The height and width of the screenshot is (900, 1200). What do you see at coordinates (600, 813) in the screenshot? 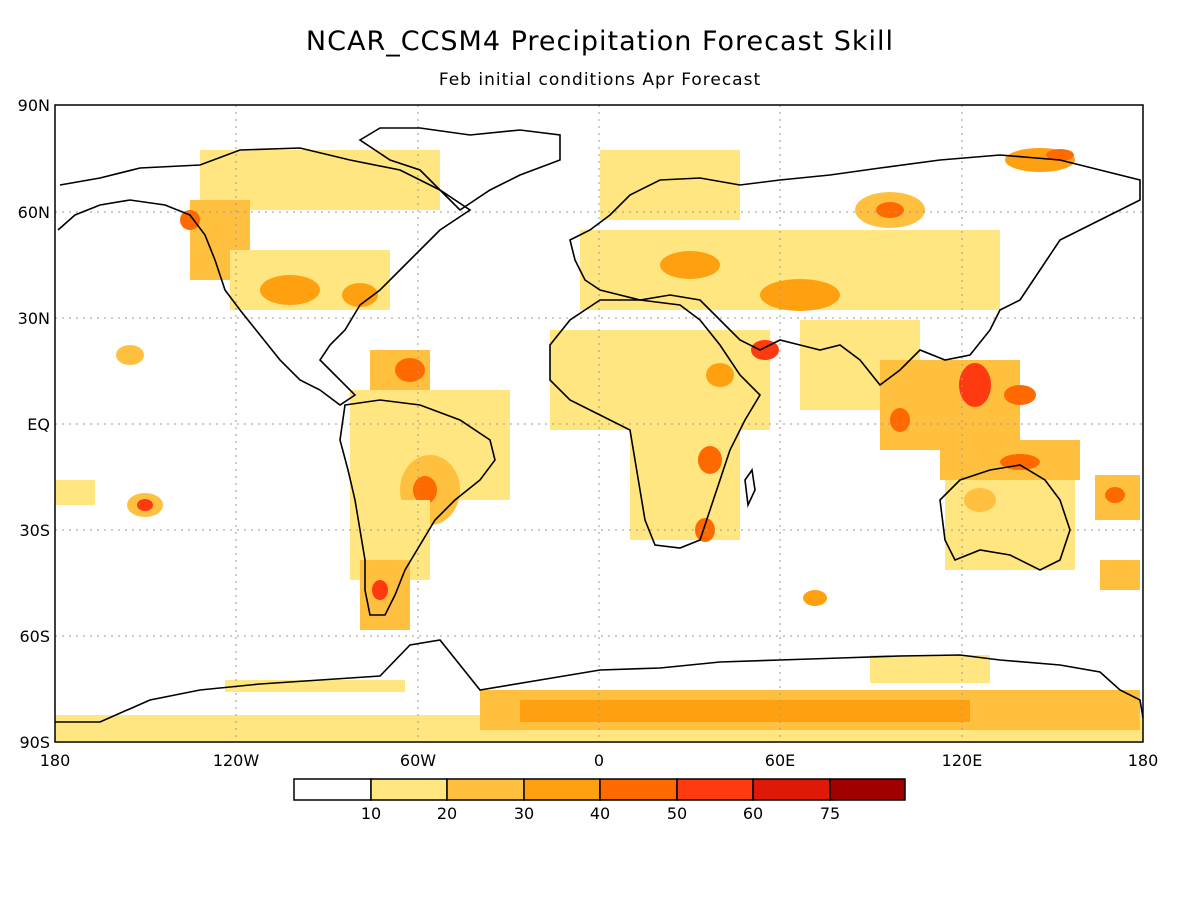
I see `colorbar-label-40: 40` at bounding box center [600, 813].